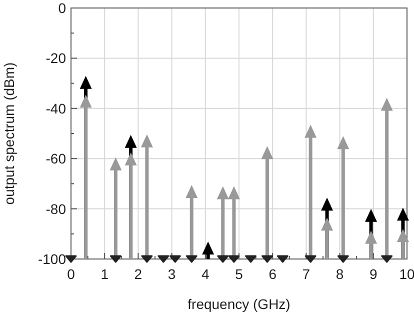 This screenshot has height=321, width=414. I want to click on y-tick-label: -80, so click(56, 208).